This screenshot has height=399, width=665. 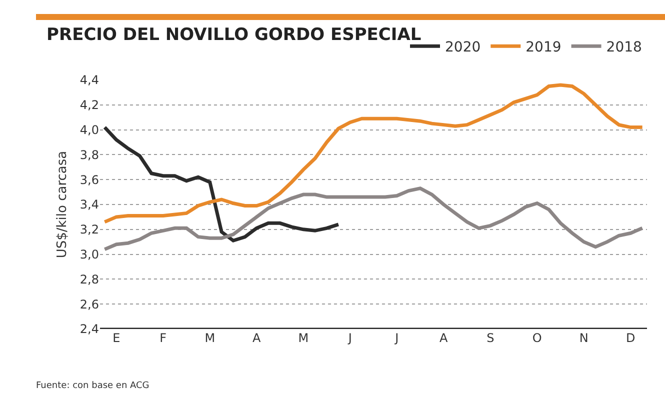 I want to click on x-tick-label: F, so click(x=163, y=338).